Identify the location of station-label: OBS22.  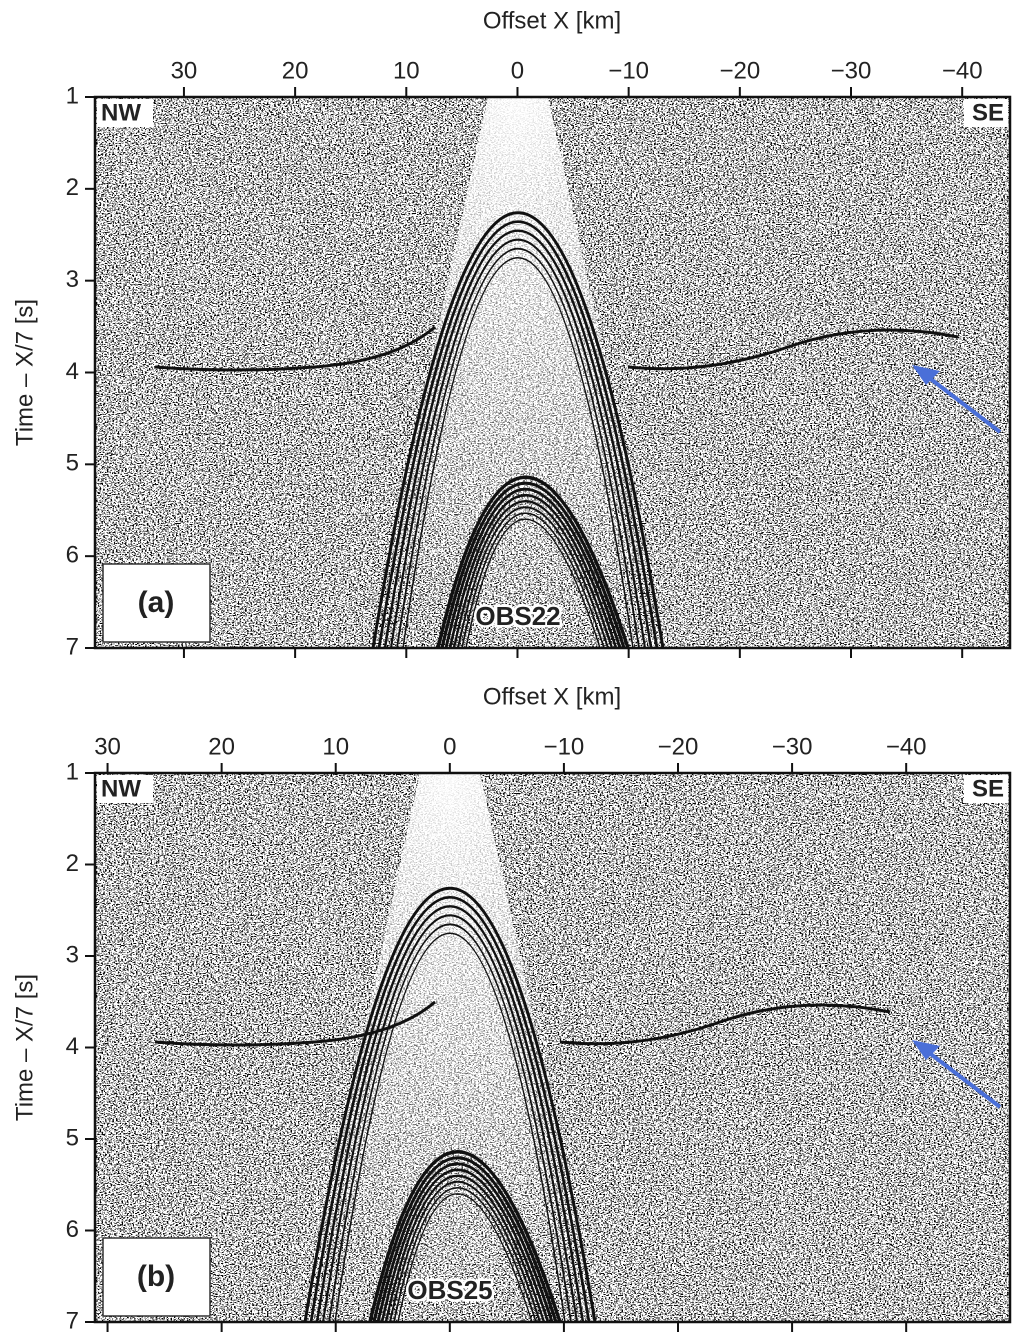
(517, 616).